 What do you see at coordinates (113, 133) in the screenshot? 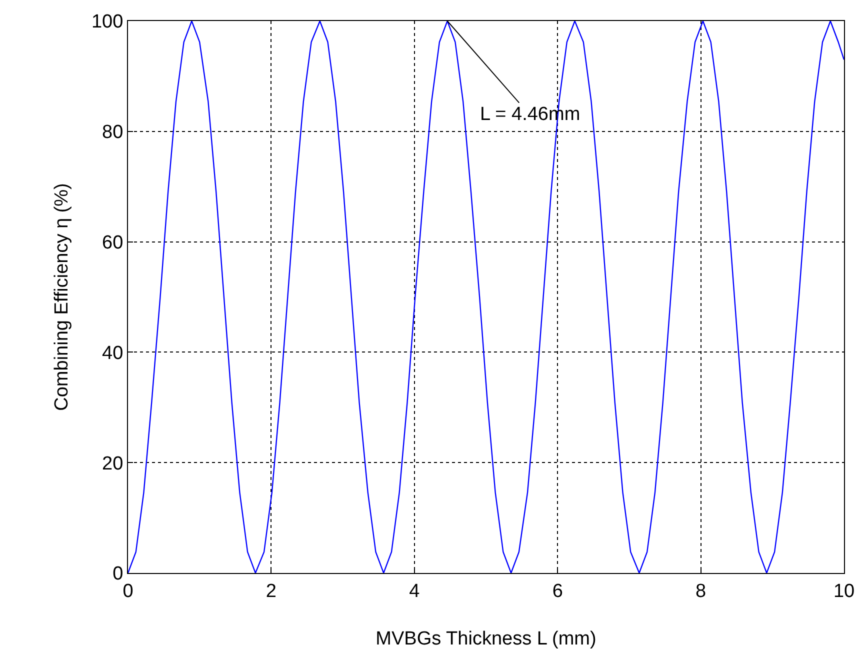
I see `y-tick-label: 80` at bounding box center [113, 133].